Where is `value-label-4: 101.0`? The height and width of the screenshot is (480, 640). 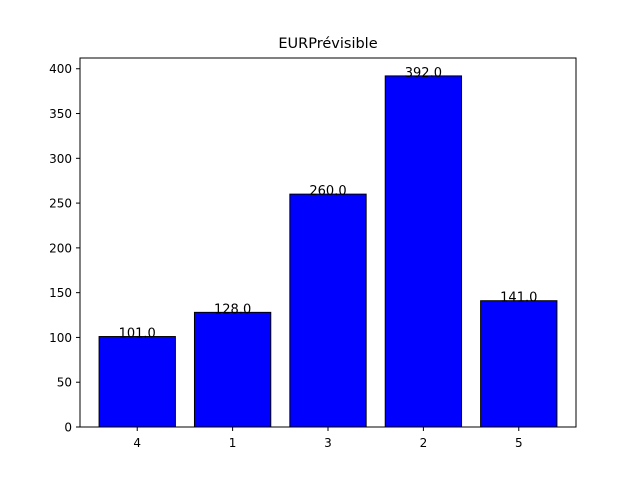
value-label-4: 101.0 is located at coordinates (137, 334).